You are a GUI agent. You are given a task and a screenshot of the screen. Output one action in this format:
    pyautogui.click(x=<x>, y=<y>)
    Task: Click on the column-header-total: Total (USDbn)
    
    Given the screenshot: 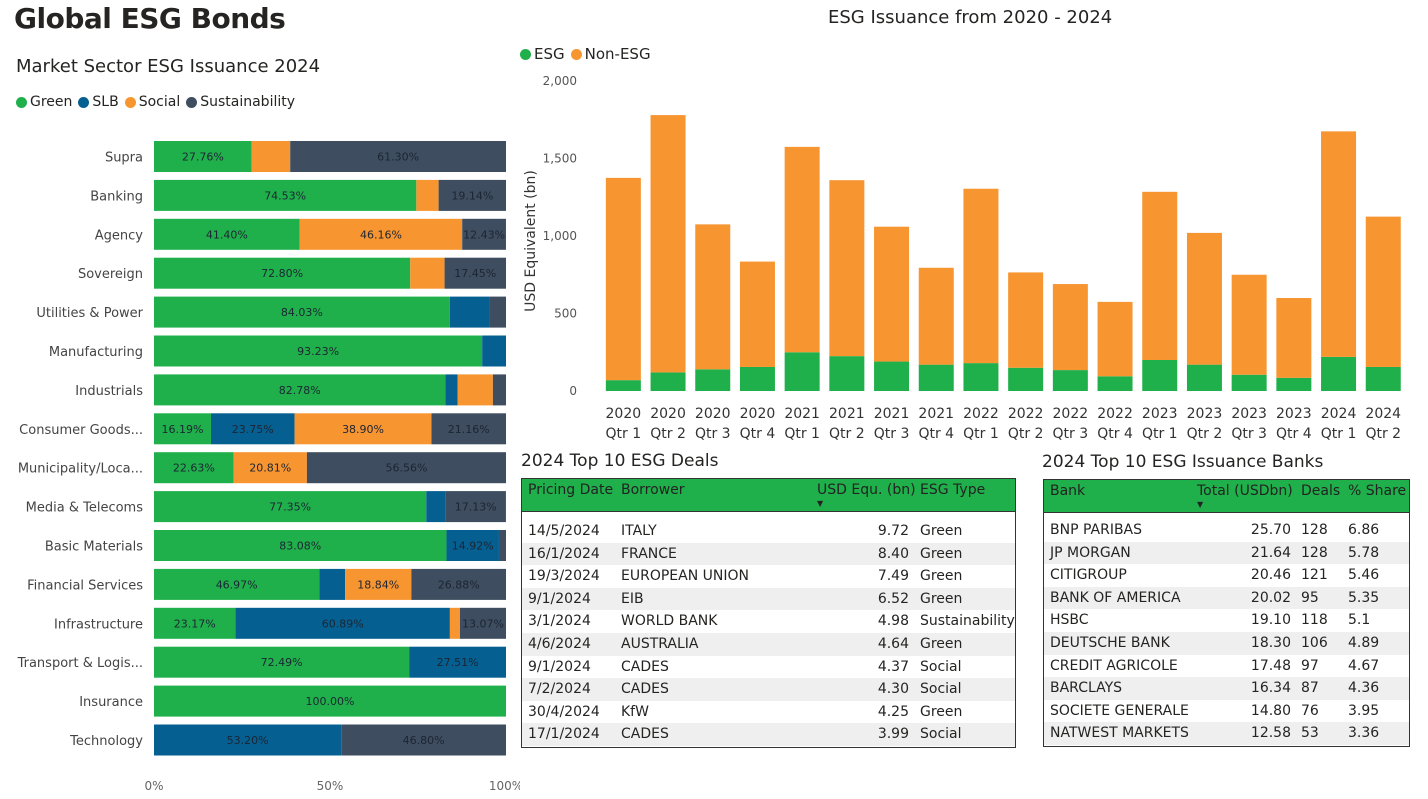 What is the action you would take?
    pyautogui.click(x=1245, y=491)
    